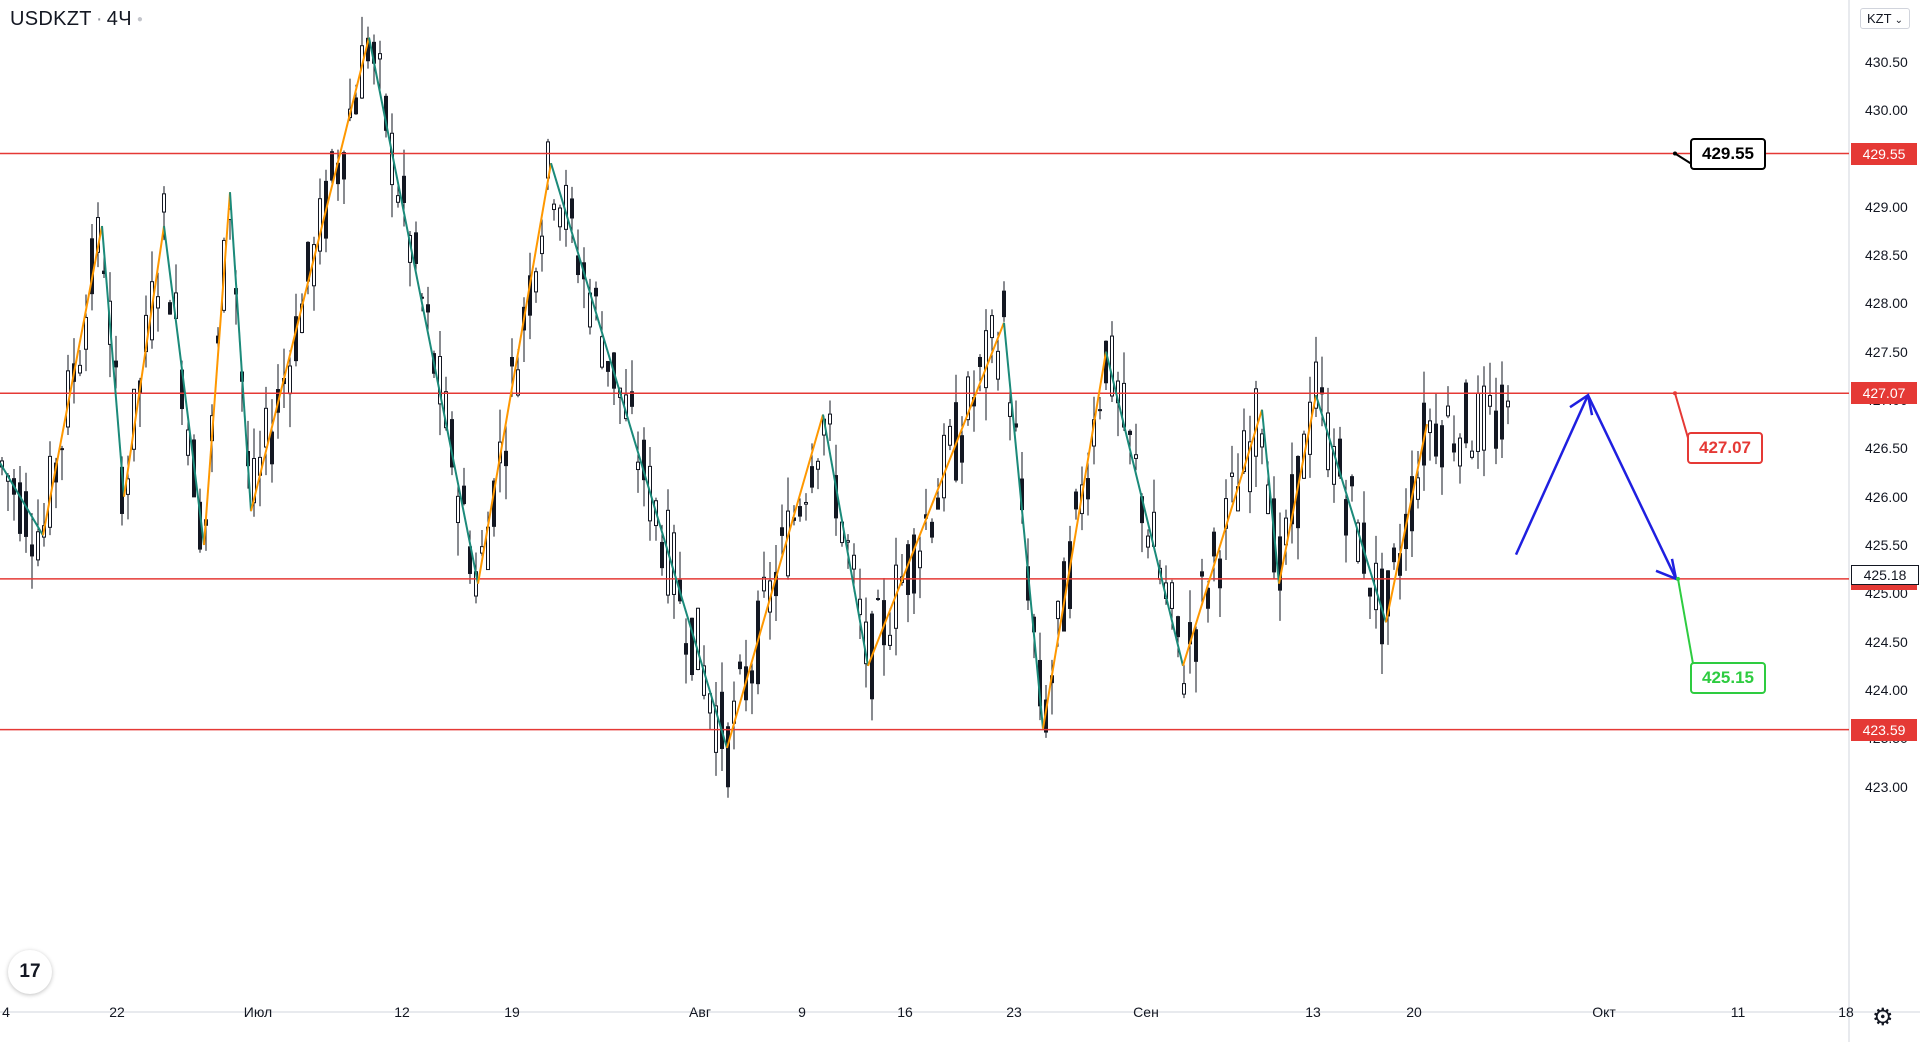 The height and width of the screenshot is (1042, 1920). I want to click on time-tick-label: 19, so click(512, 1012).